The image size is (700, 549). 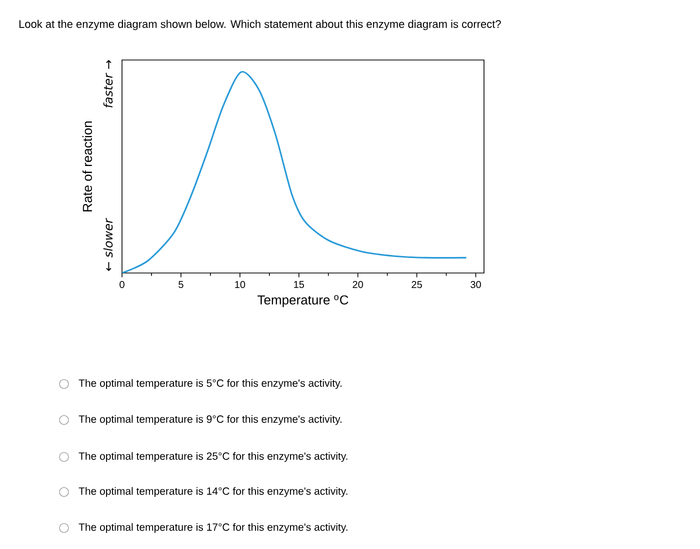 I want to click on text: The optimal temperature is 9°C for this enzyme's activity., so click(x=210, y=420).